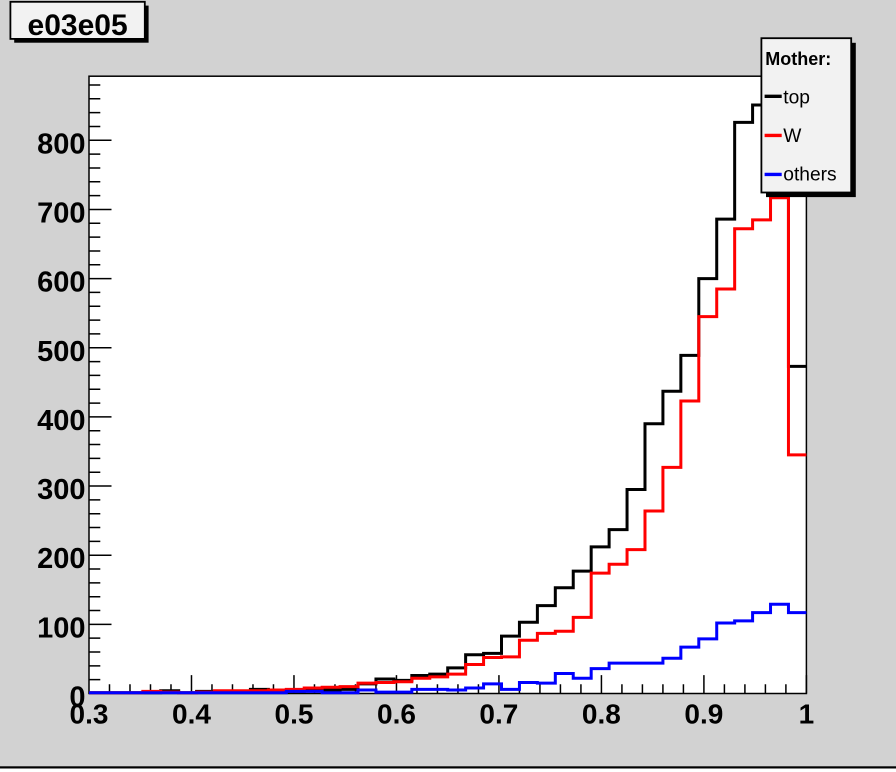  Describe the element at coordinates (703, 714) in the screenshot. I see `svg-text: 0.9` at that location.